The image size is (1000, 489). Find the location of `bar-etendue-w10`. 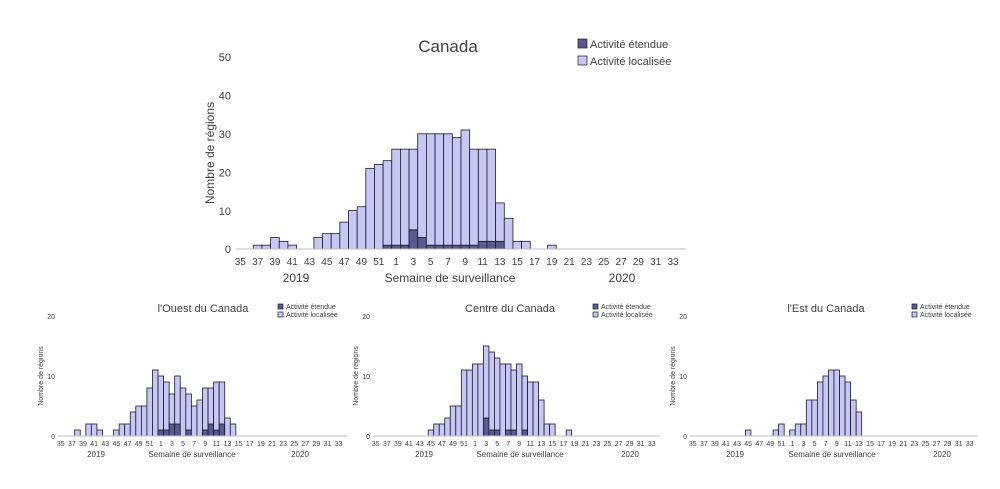

bar-etendue-w10 is located at coordinates (524, 433).